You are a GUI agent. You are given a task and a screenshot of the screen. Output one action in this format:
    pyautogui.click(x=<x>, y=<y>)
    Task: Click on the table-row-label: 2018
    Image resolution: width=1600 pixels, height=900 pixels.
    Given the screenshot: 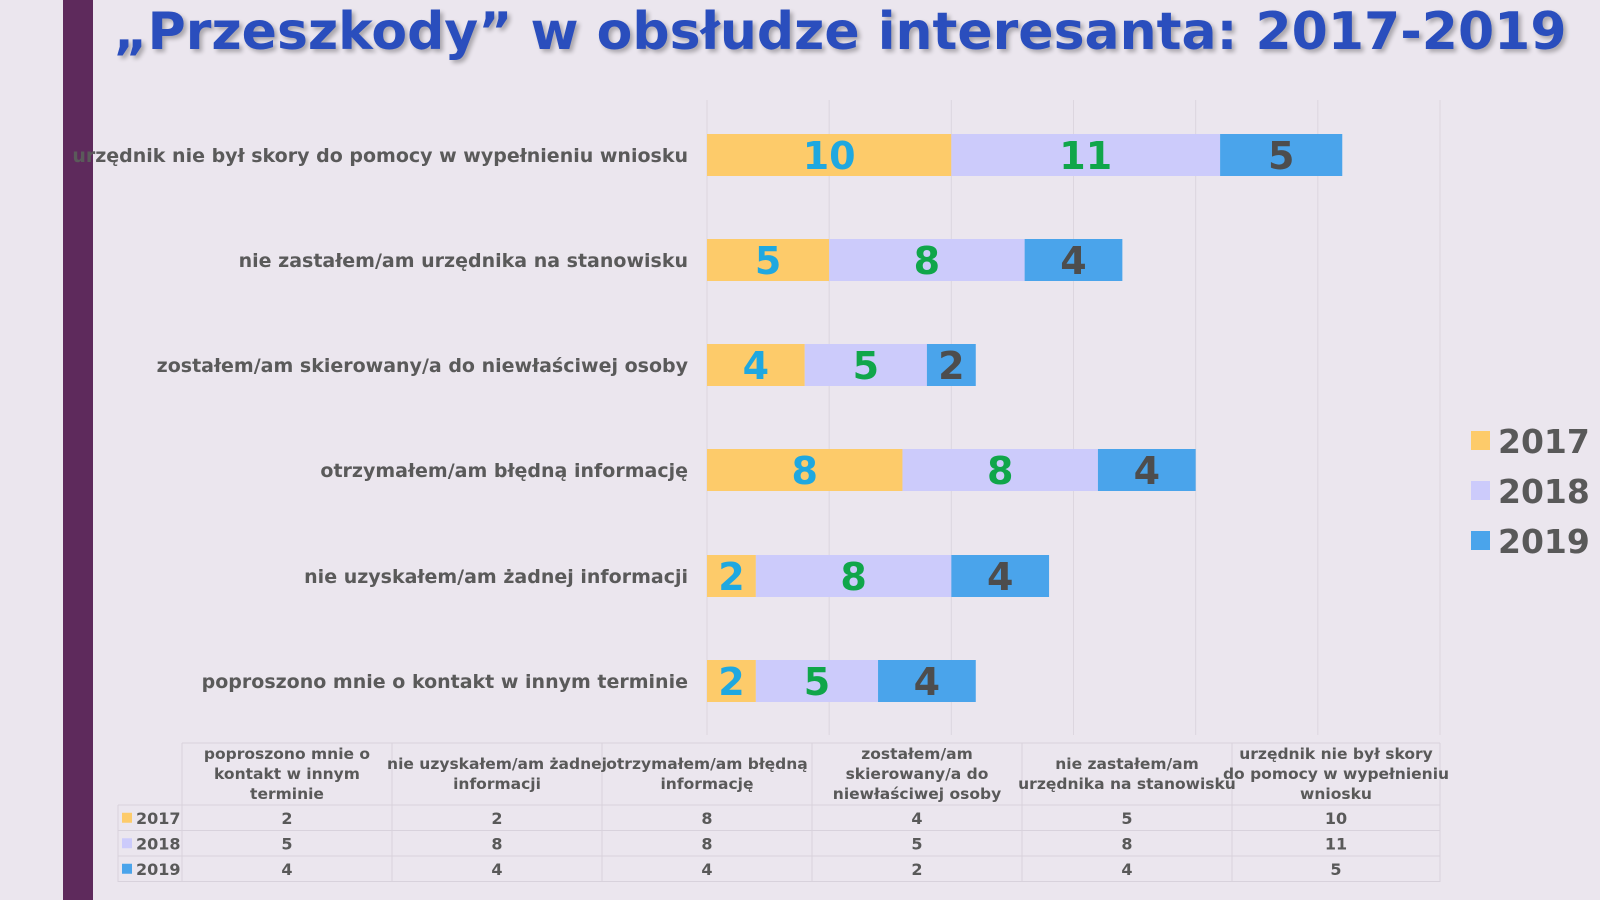 What is the action you would take?
    pyautogui.click(x=158, y=843)
    